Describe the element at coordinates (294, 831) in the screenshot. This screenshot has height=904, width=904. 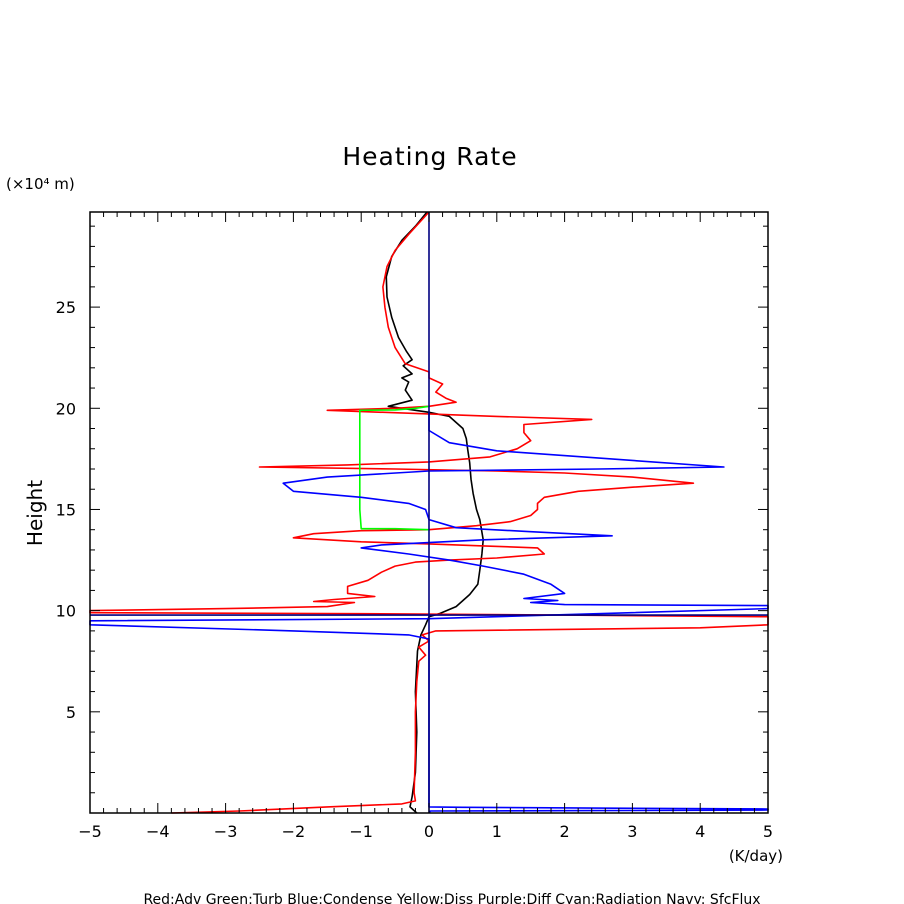
I see `x-tick-label: −2` at that location.